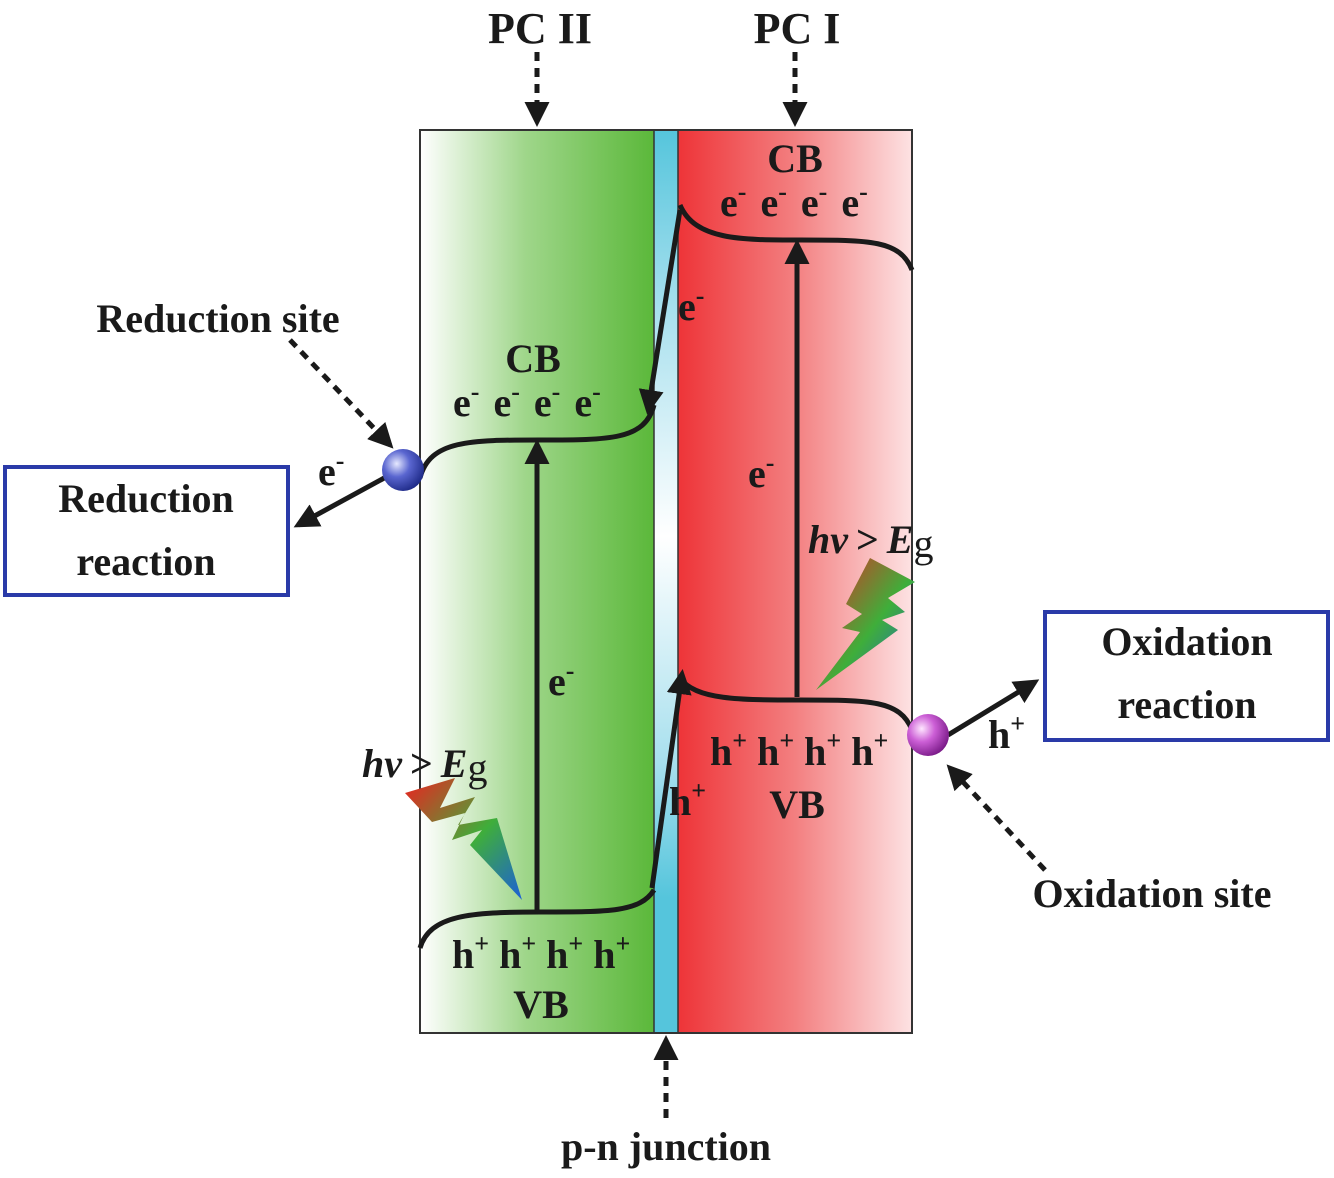 The height and width of the screenshot is (1178, 1334). I want to click on oxidation-reaction-box, so click(1186, 676).